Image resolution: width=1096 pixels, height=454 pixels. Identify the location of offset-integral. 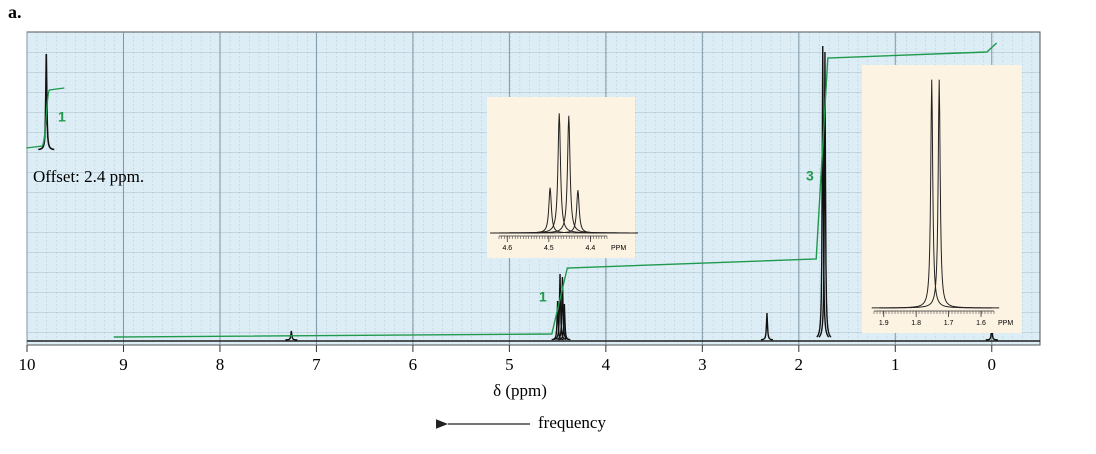
(45, 118).